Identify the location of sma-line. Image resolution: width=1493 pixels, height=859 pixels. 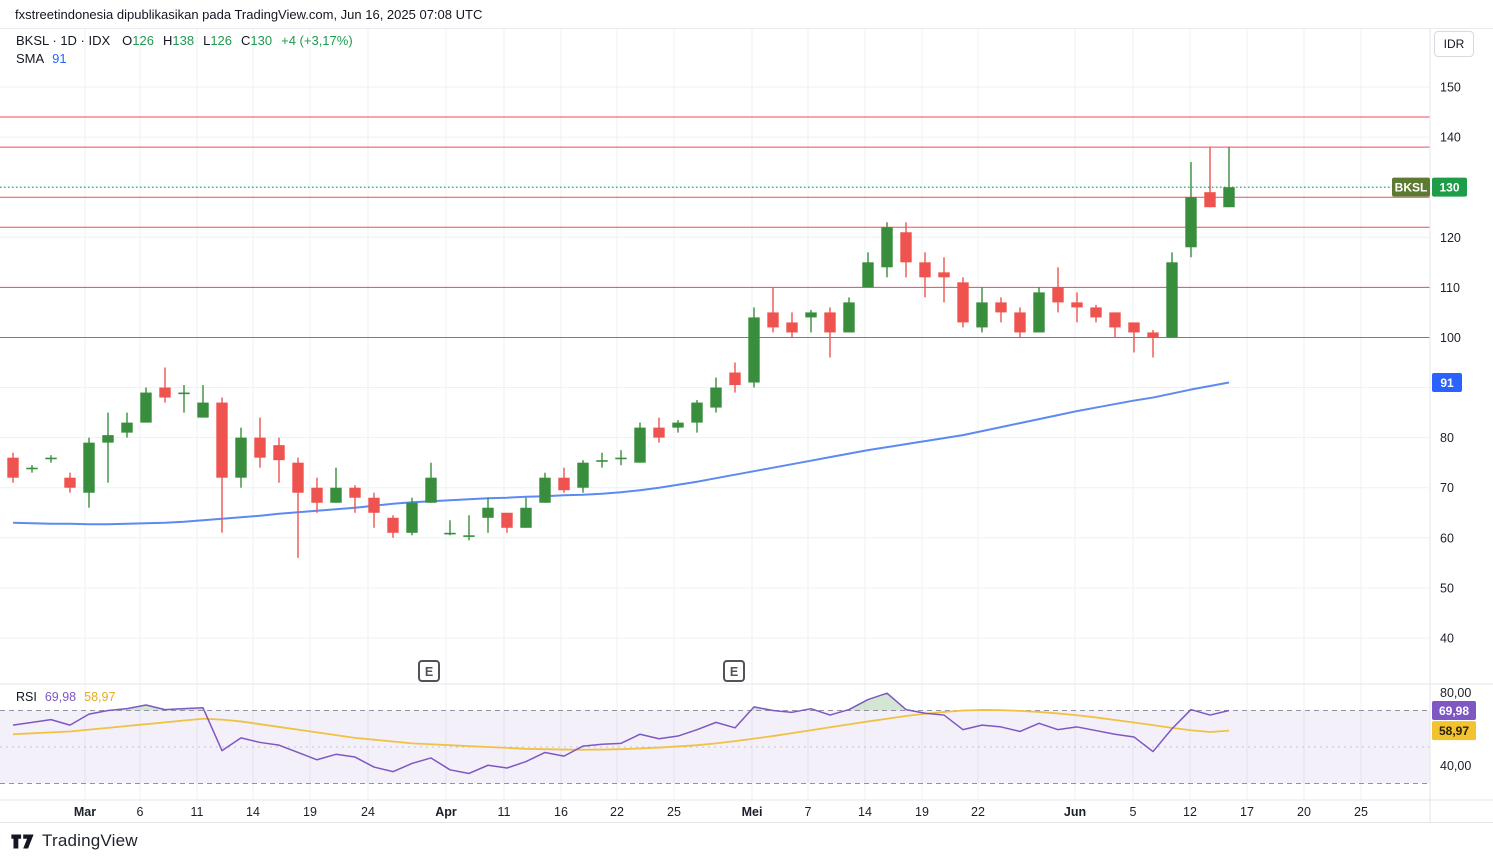
(621, 453).